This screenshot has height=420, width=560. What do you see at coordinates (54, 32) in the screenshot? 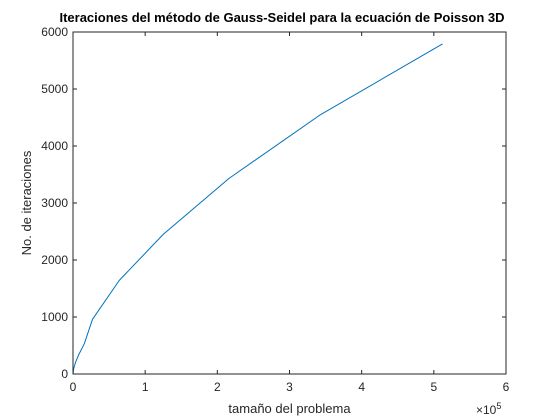
I see `y-tick-label: 6000` at bounding box center [54, 32].